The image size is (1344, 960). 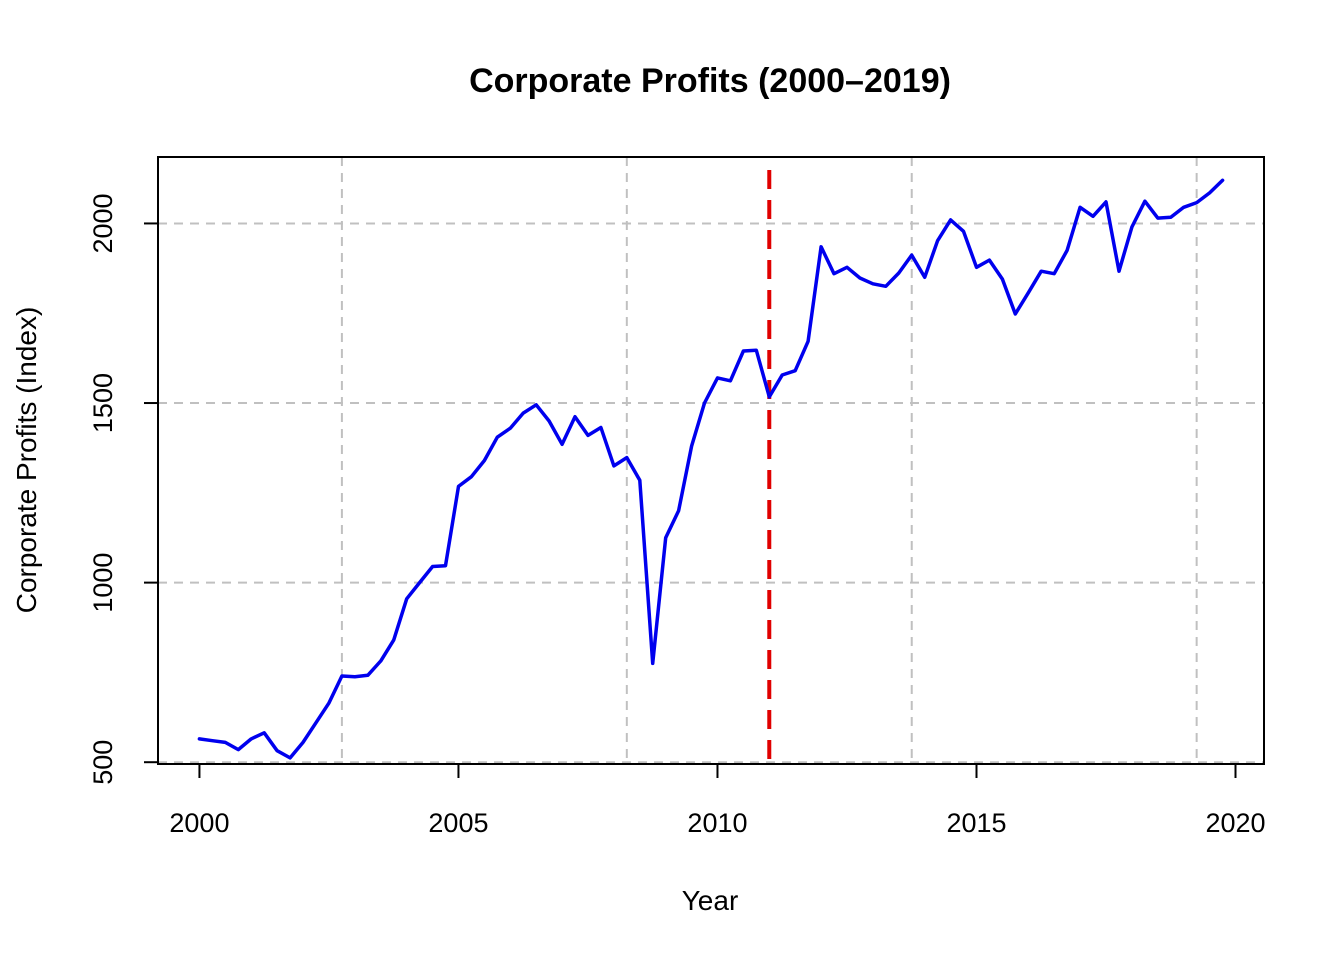 I want to click on y-tick-label: 500, so click(x=103, y=762).